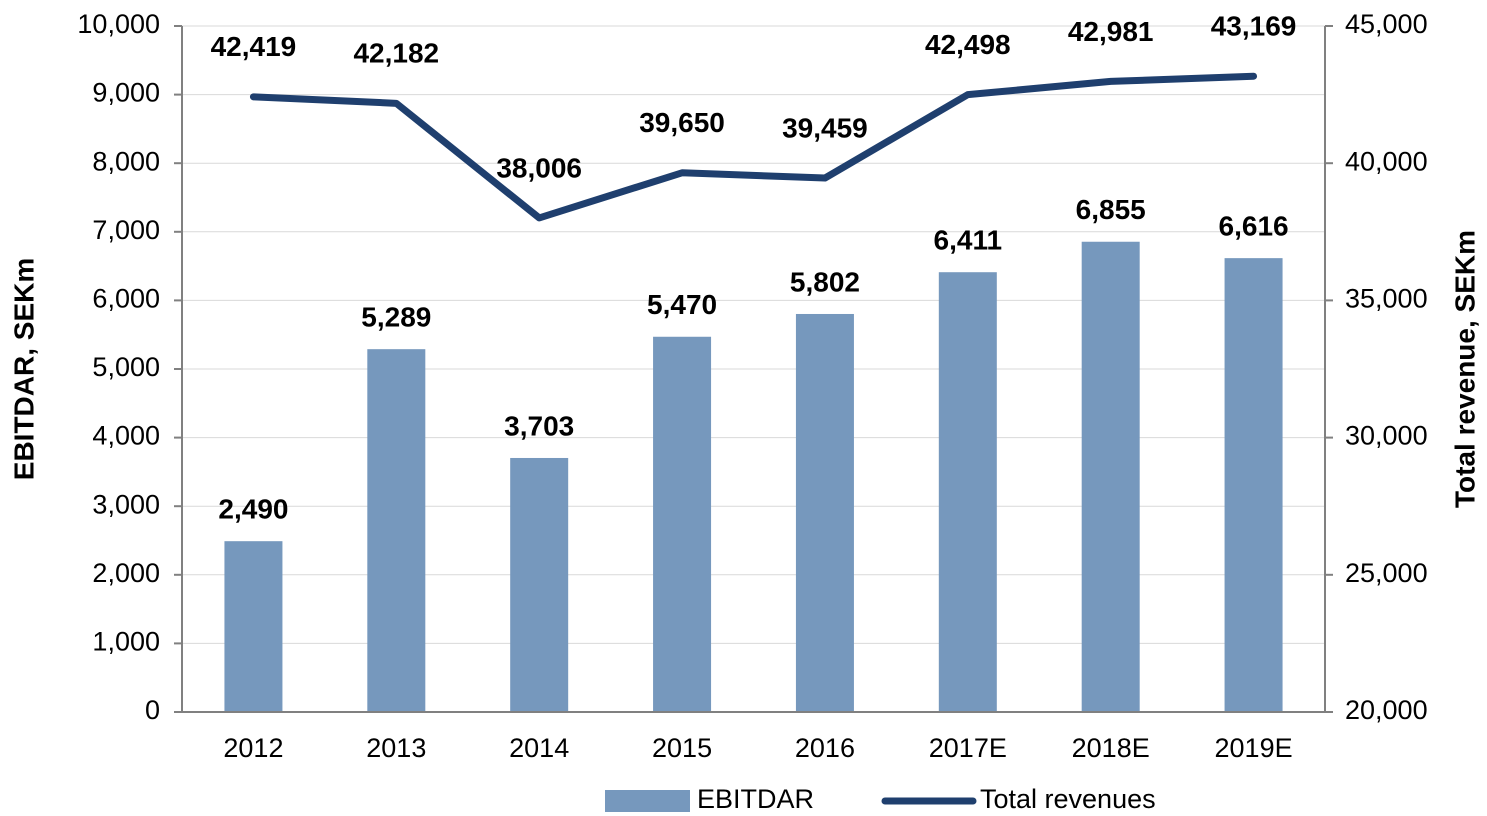  I want to click on legend-label: Total revenues, so click(1068, 799).